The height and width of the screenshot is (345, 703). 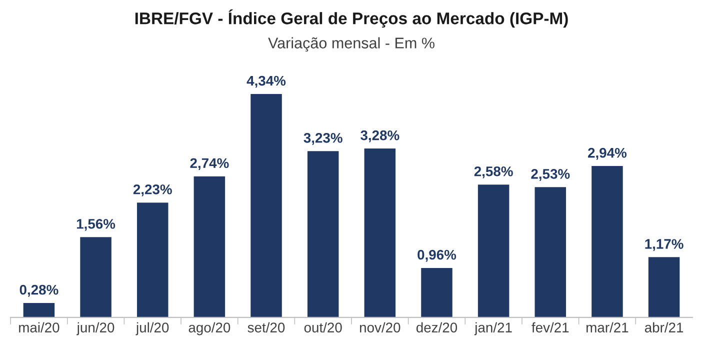 What do you see at coordinates (323, 138) in the screenshot?
I see `data-label: 3,23%` at bounding box center [323, 138].